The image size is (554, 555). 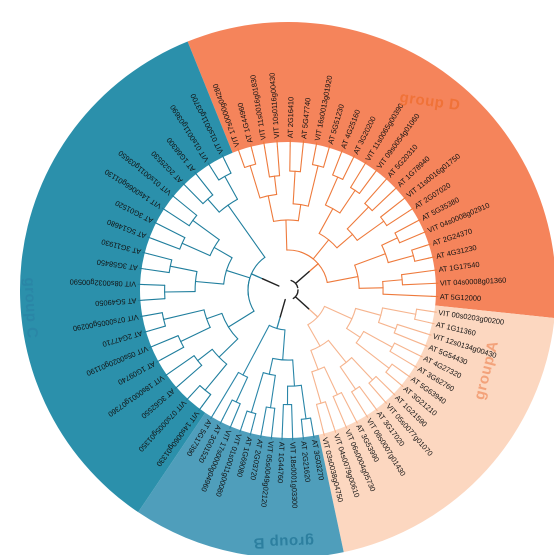 I want to click on leaf-label: AT 5G47740, so click(x=305, y=118).